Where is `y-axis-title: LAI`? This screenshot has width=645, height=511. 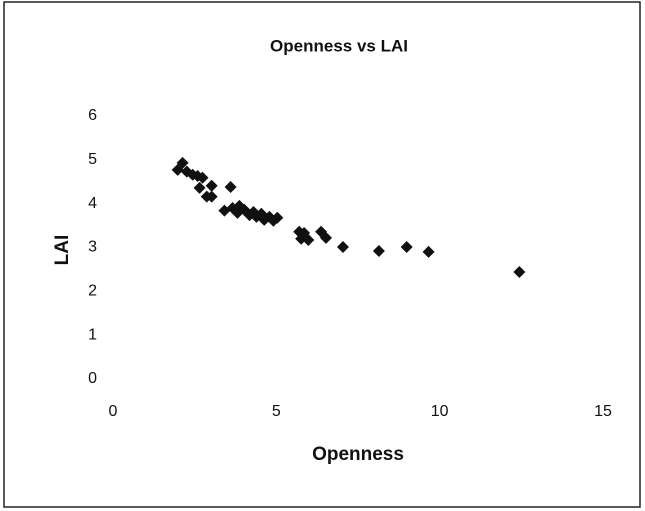
y-axis-title: LAI is located at coordinates (62, 250).